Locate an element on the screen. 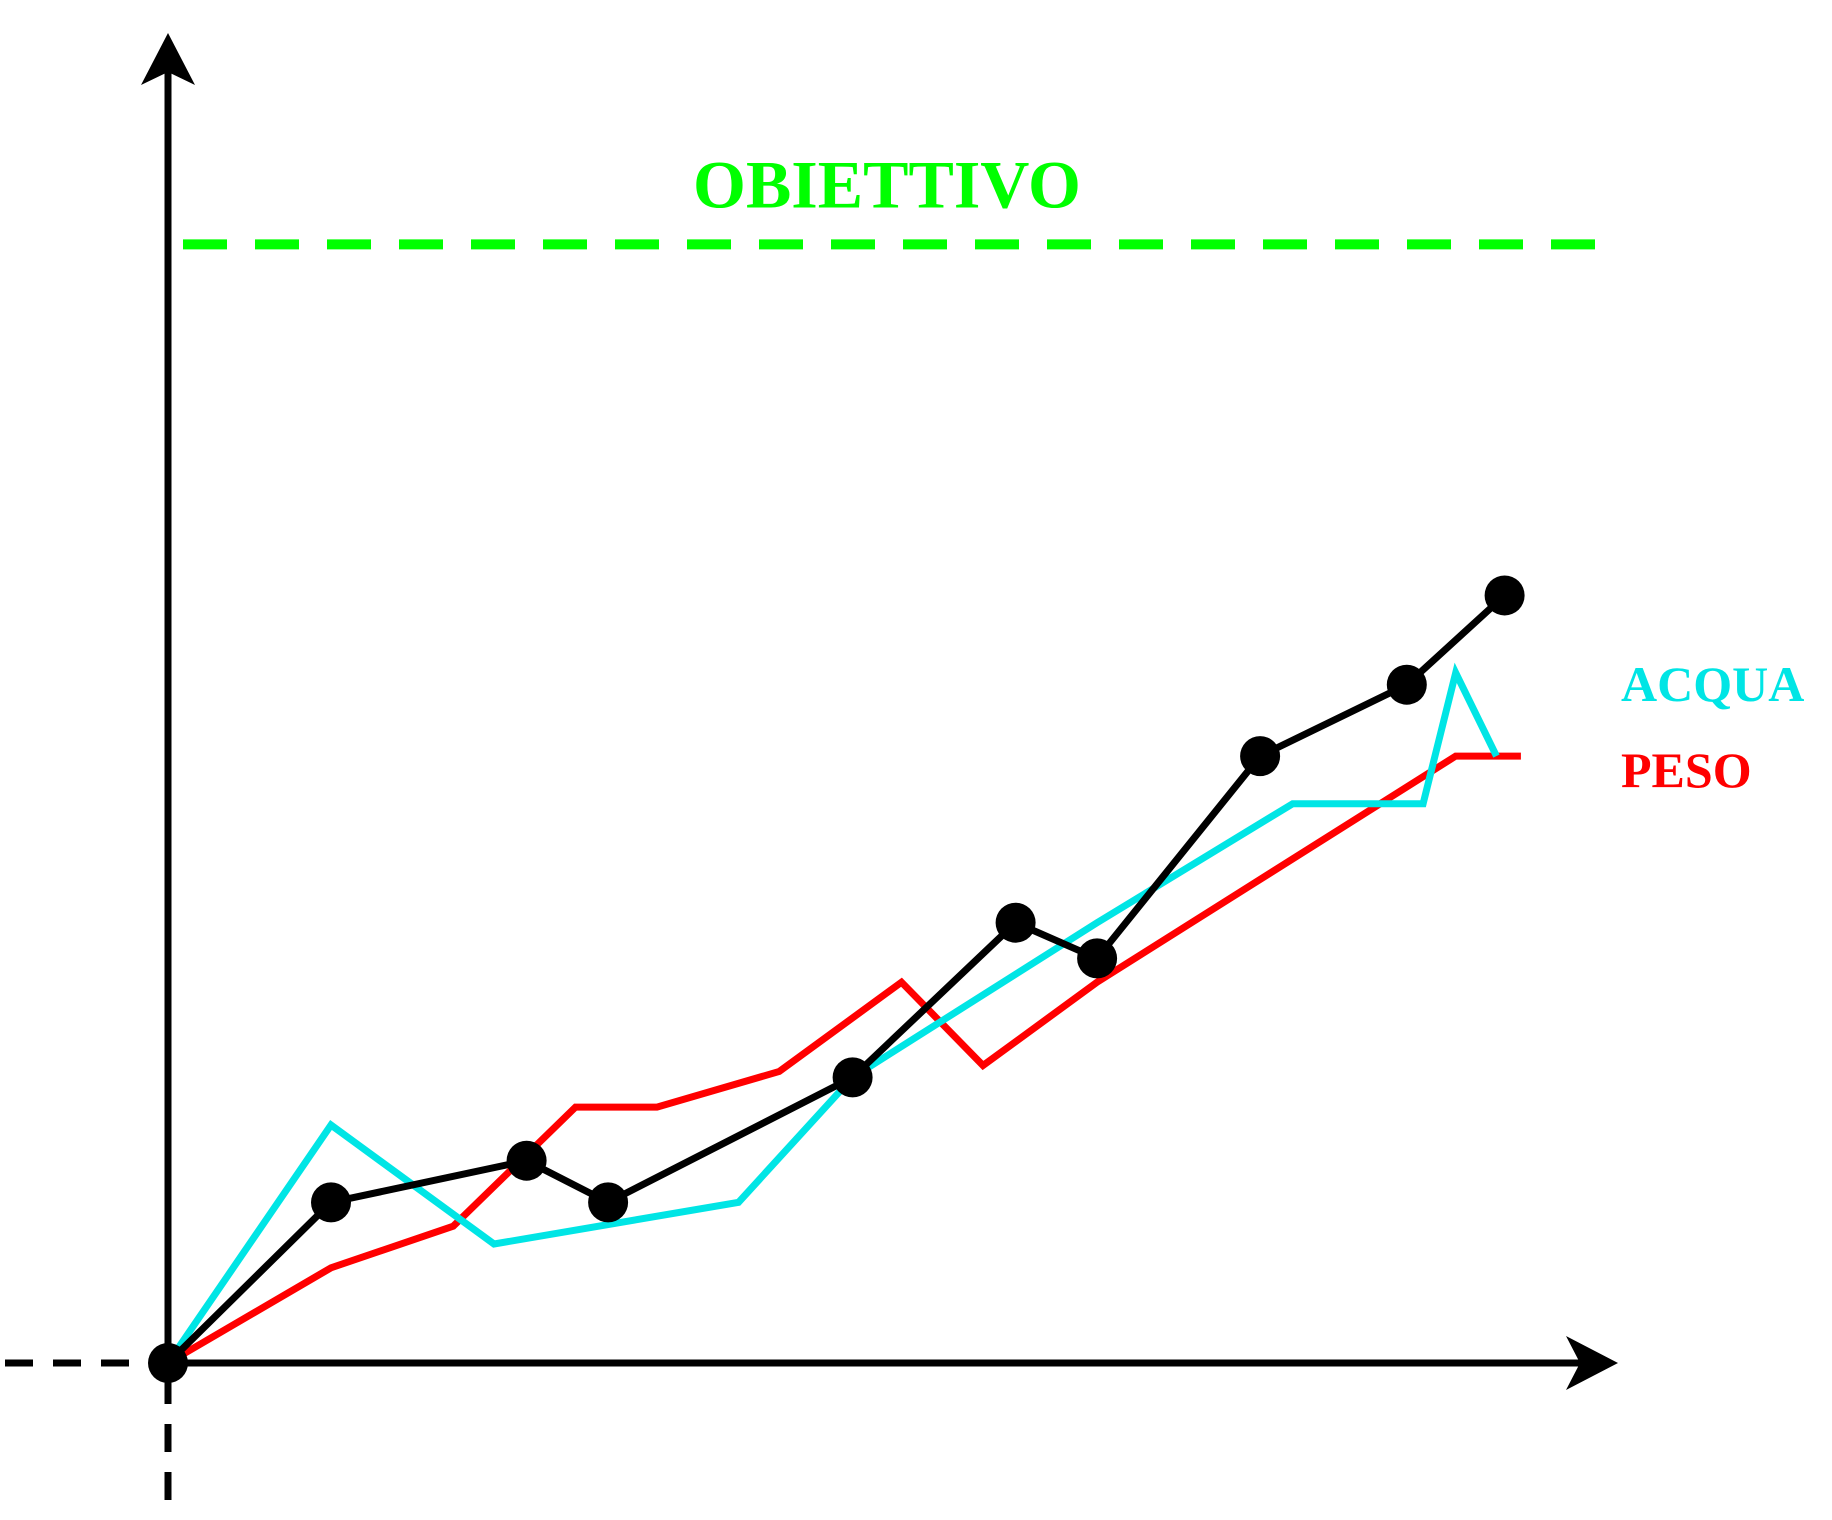  legend-label-acqua: ACQUA is located at coordinates (1712, 684).